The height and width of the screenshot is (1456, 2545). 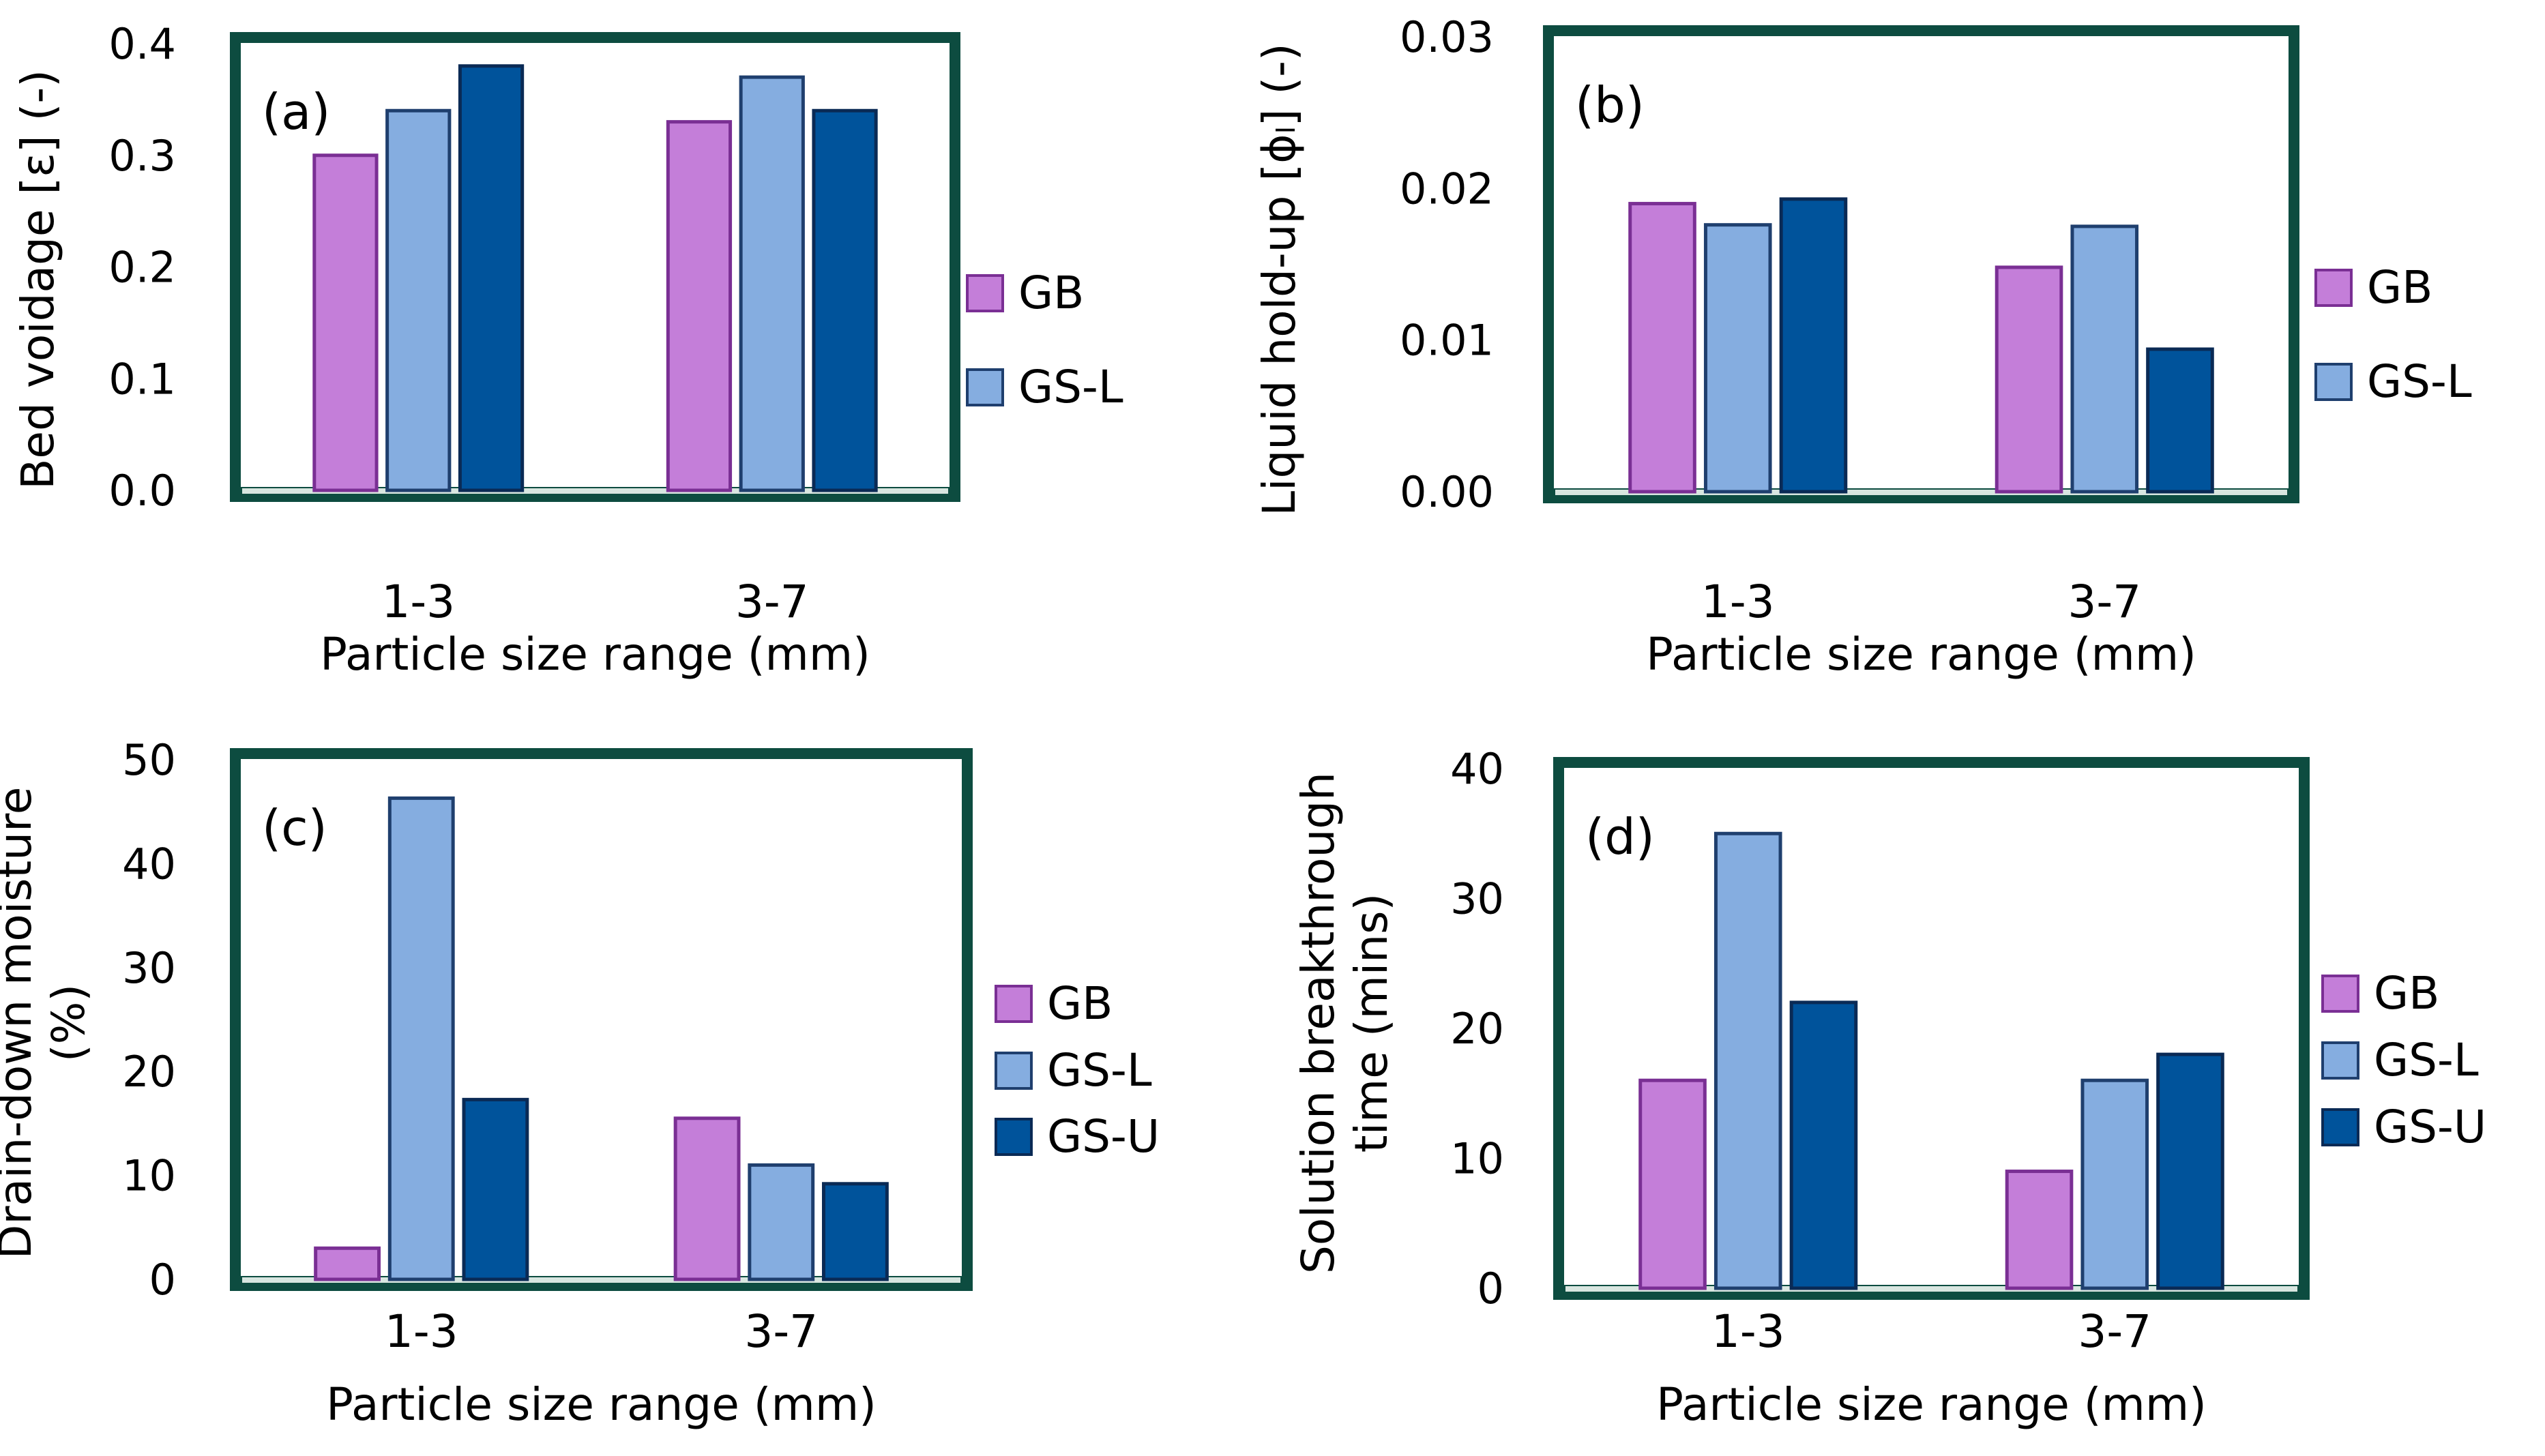 What do you see at coordinates (1371, 1023) in the screenshot?
I see `y-axis-title-line: time (mins)` at bounding box center [1371, 1023].